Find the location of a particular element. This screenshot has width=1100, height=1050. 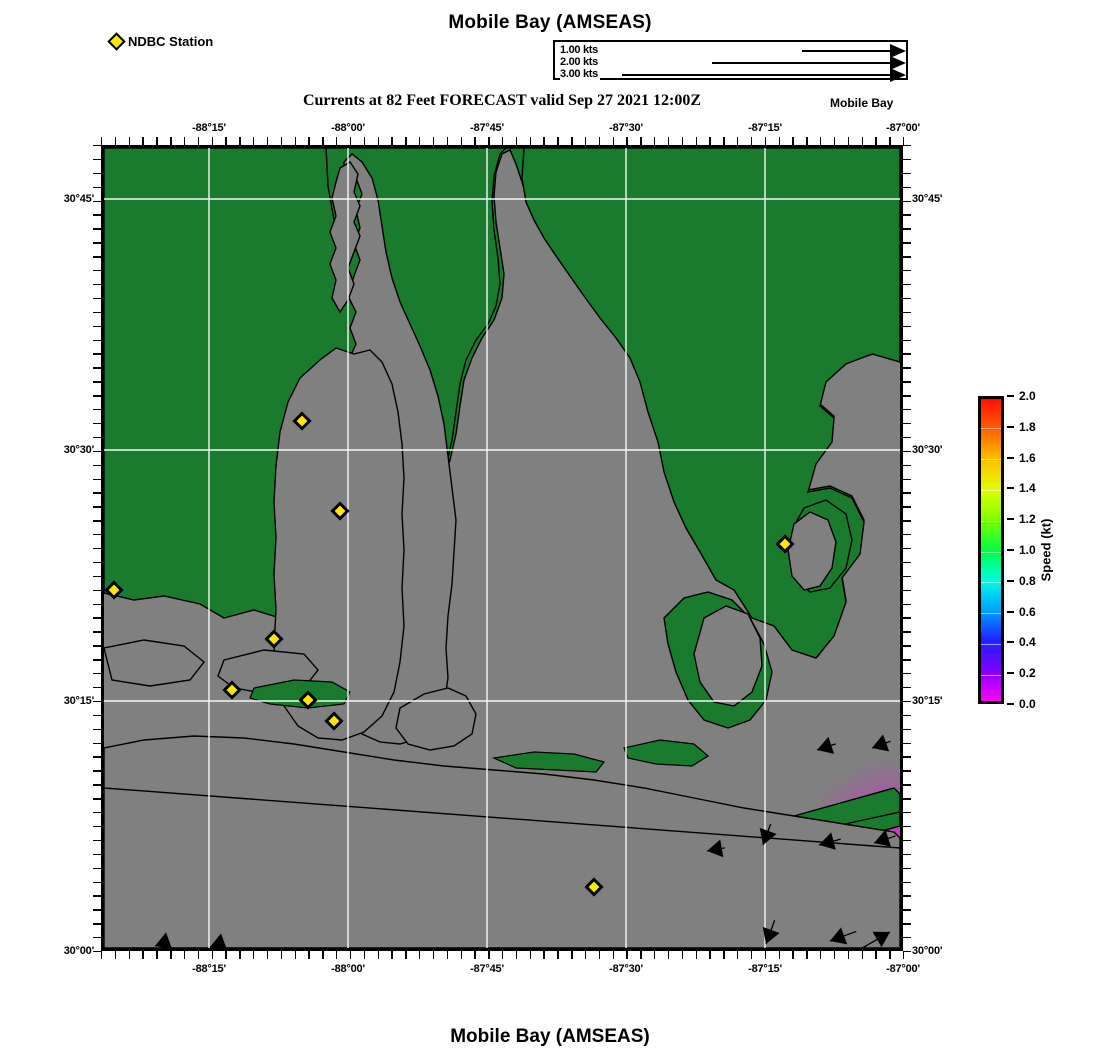

vector-key-label: 2.00 kts is located at coordinates (580, 62).